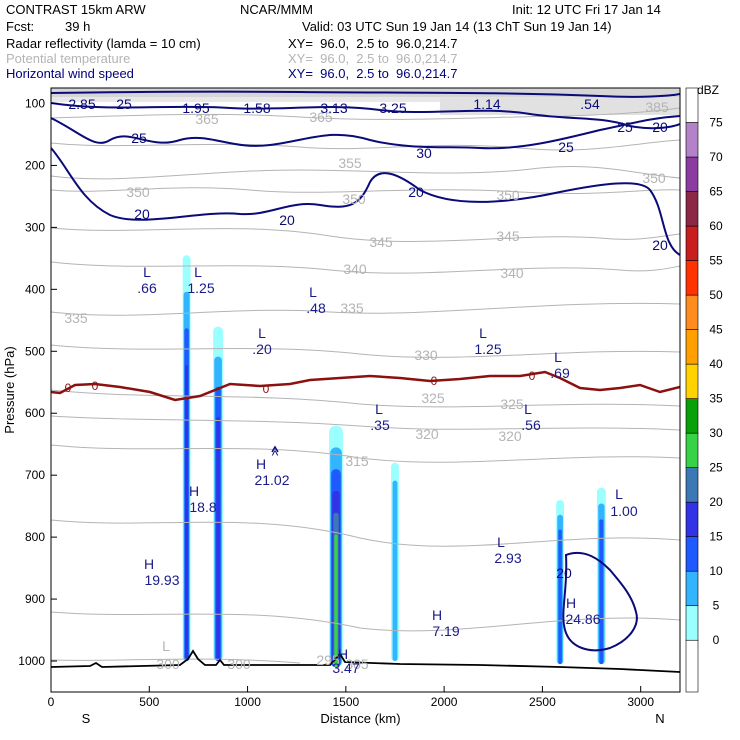 This screenshot has height=740, width=740. What do you see at coordinates (512, 404) in the screenshot?
I see `svg-text: 325` at bounding box center [512, 404].